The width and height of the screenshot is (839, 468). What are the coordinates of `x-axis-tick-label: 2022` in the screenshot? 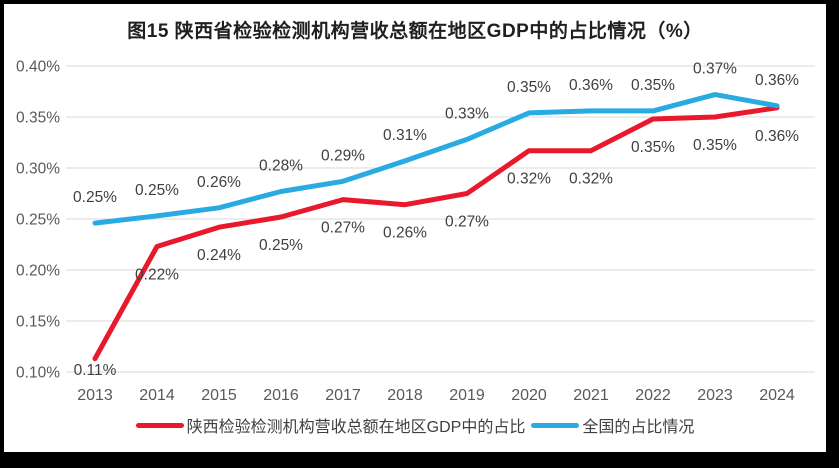 It's located at (653, 395).